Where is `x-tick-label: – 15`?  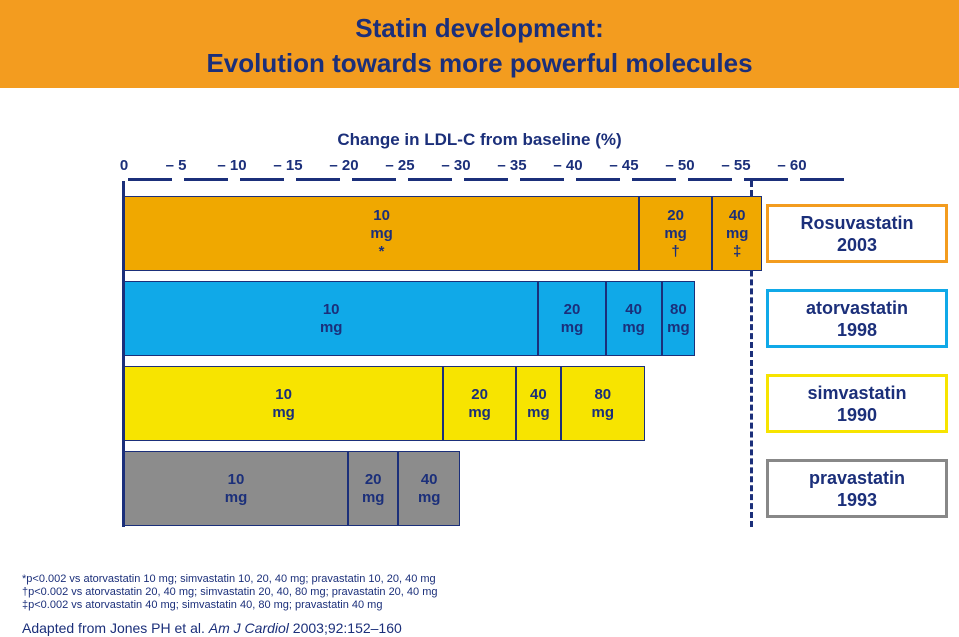 x-tick-label: – 15 is located at coordinates (288, 165).